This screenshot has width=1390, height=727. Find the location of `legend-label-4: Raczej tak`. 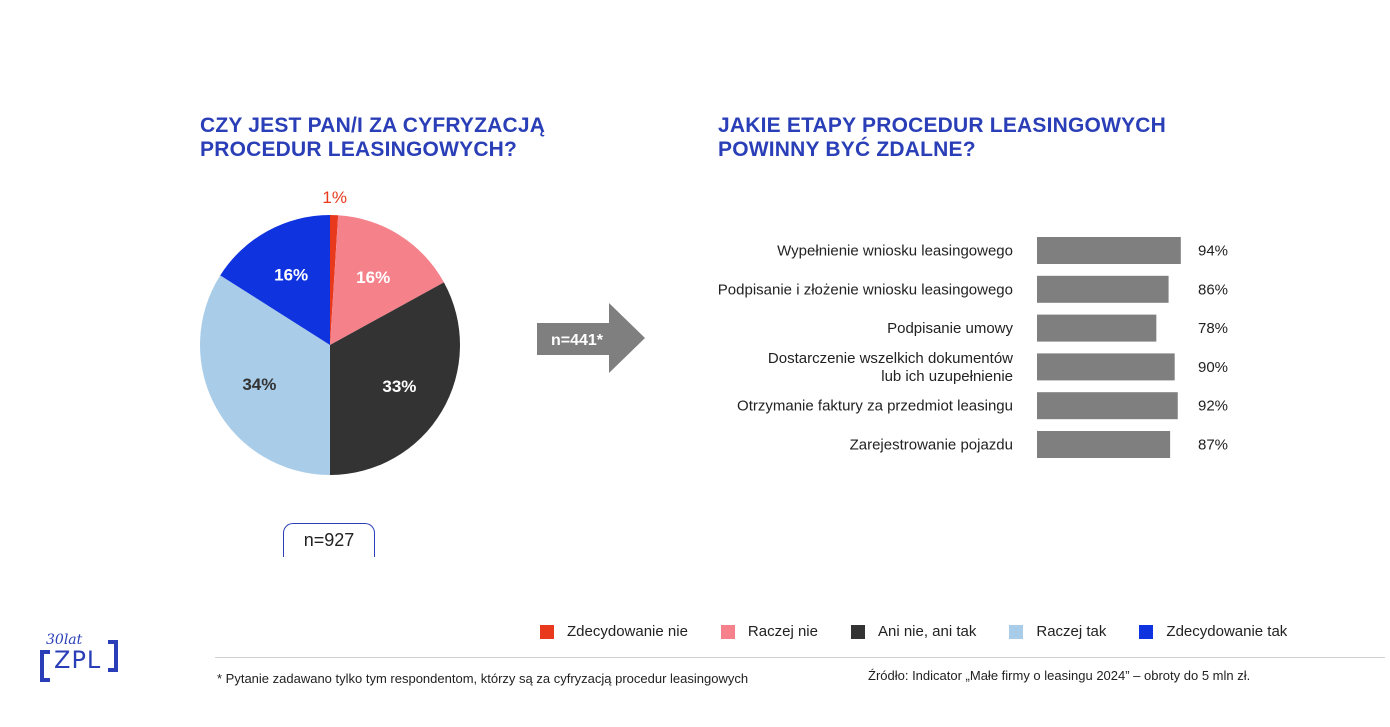

legend-label-4: Raczej tak is located at coordinates (1071, 631).